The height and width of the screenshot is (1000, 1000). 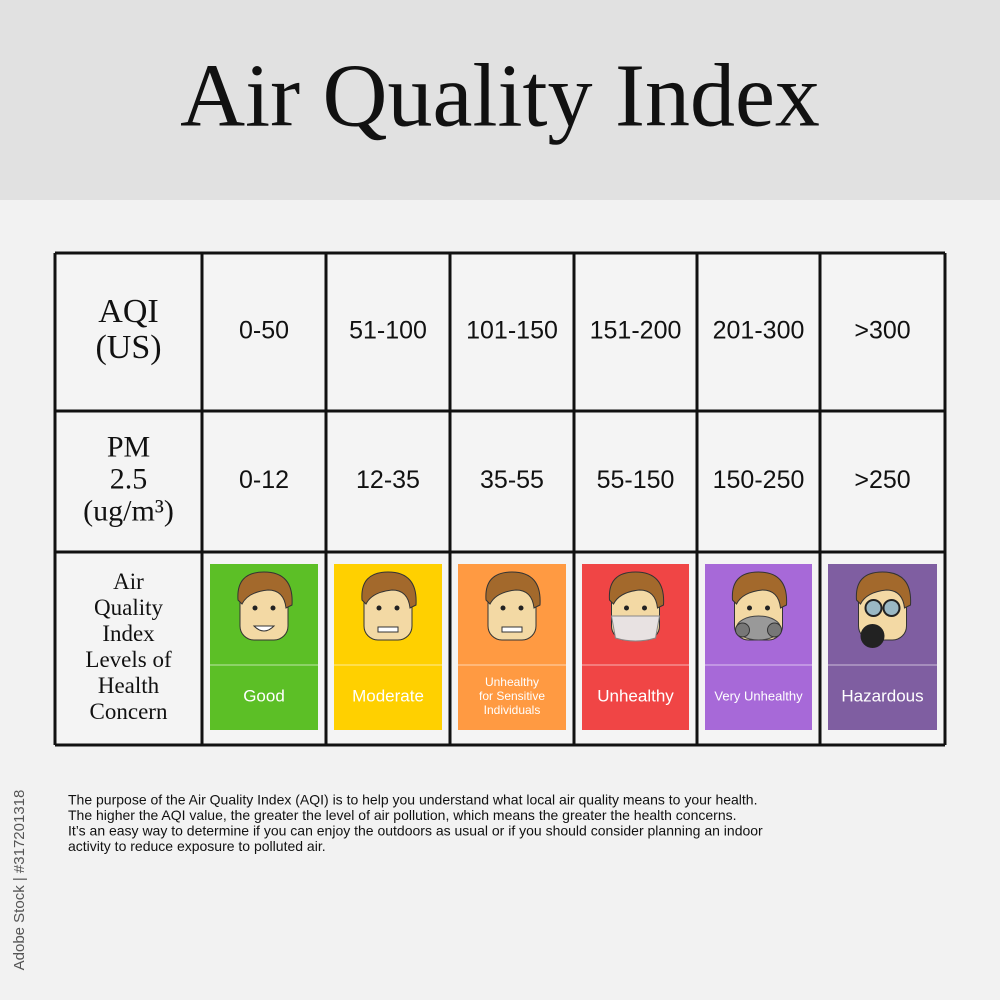 I want to click on cell-value: 101-150, so click(x=512, y=331).